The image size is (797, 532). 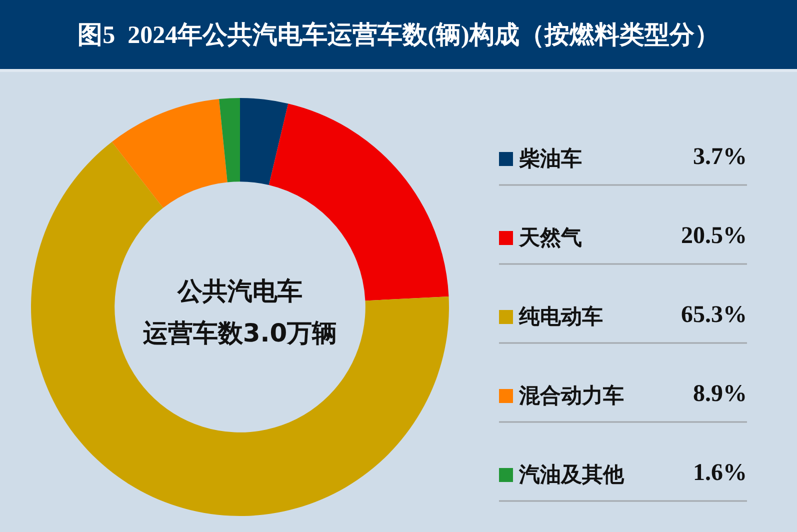 I want to click on legend-label: 柴油车, so click(x=550, y=158).